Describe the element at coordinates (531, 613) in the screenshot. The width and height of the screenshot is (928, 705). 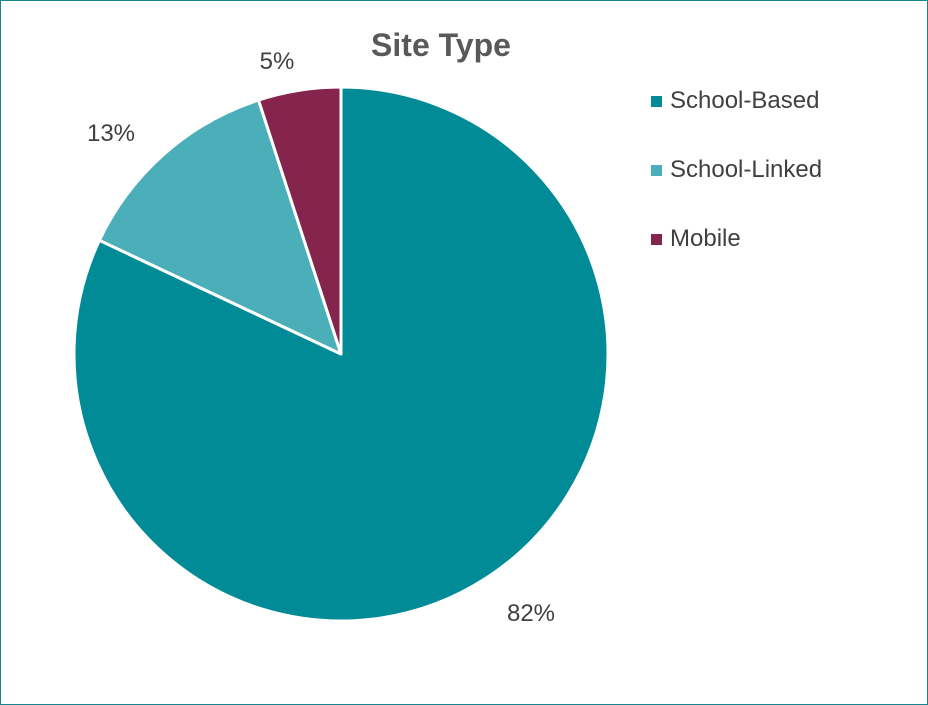
I see `data-label-school-based: 82%` at that location.